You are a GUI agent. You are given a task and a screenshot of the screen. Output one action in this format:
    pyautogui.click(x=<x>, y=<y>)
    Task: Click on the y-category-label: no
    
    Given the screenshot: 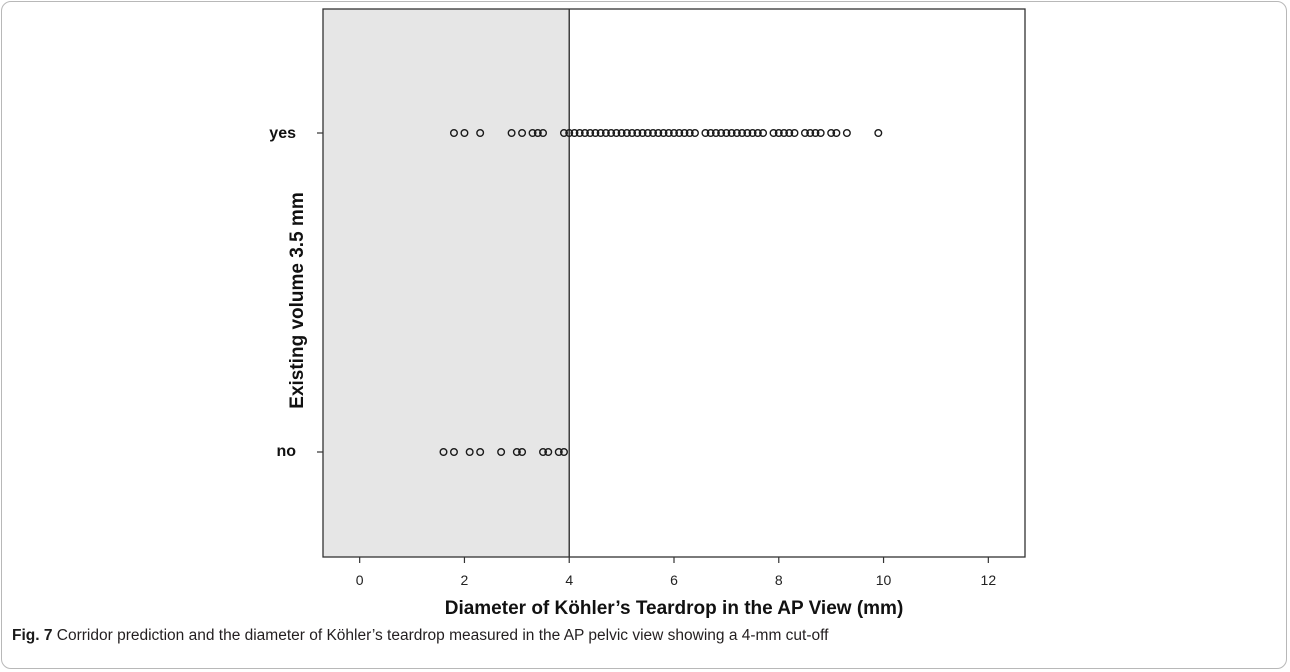 What is the action you would take?
    pyautogui.click(x=286, y=451)
    